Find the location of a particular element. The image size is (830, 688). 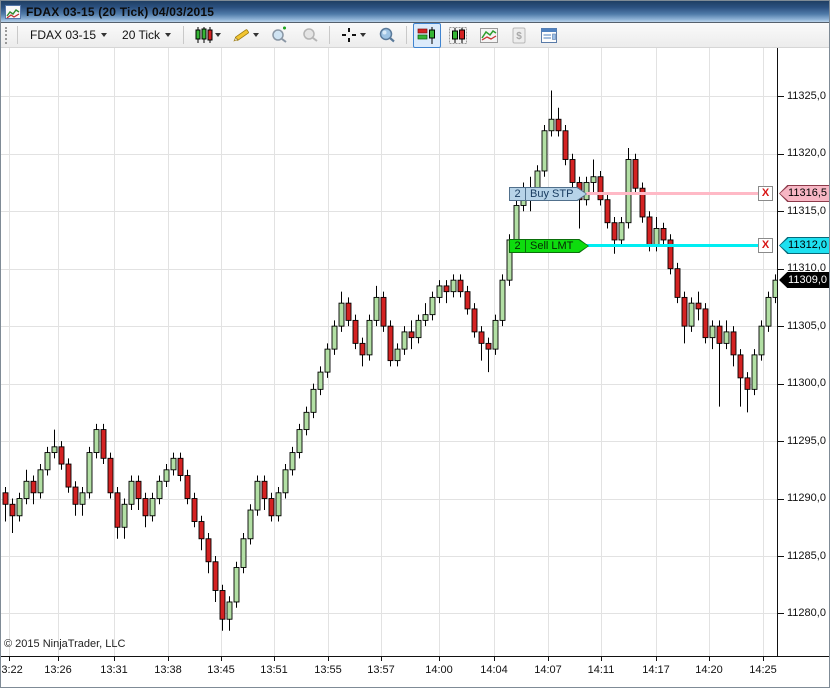

buy-order-tag-body: 2 Buy STP is located at coordinates (548, 194).